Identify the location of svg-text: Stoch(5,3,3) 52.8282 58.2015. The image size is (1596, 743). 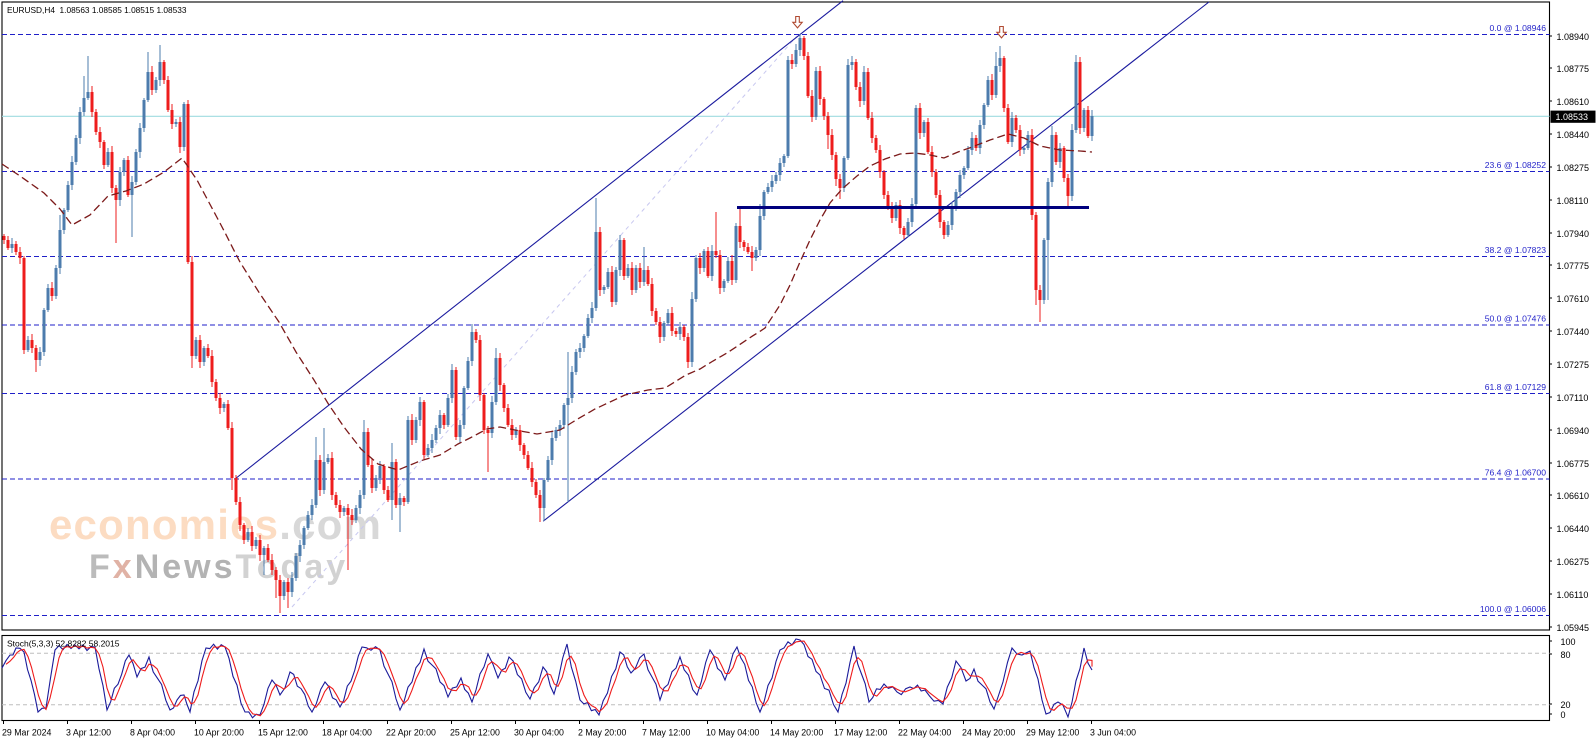
(63, 644).